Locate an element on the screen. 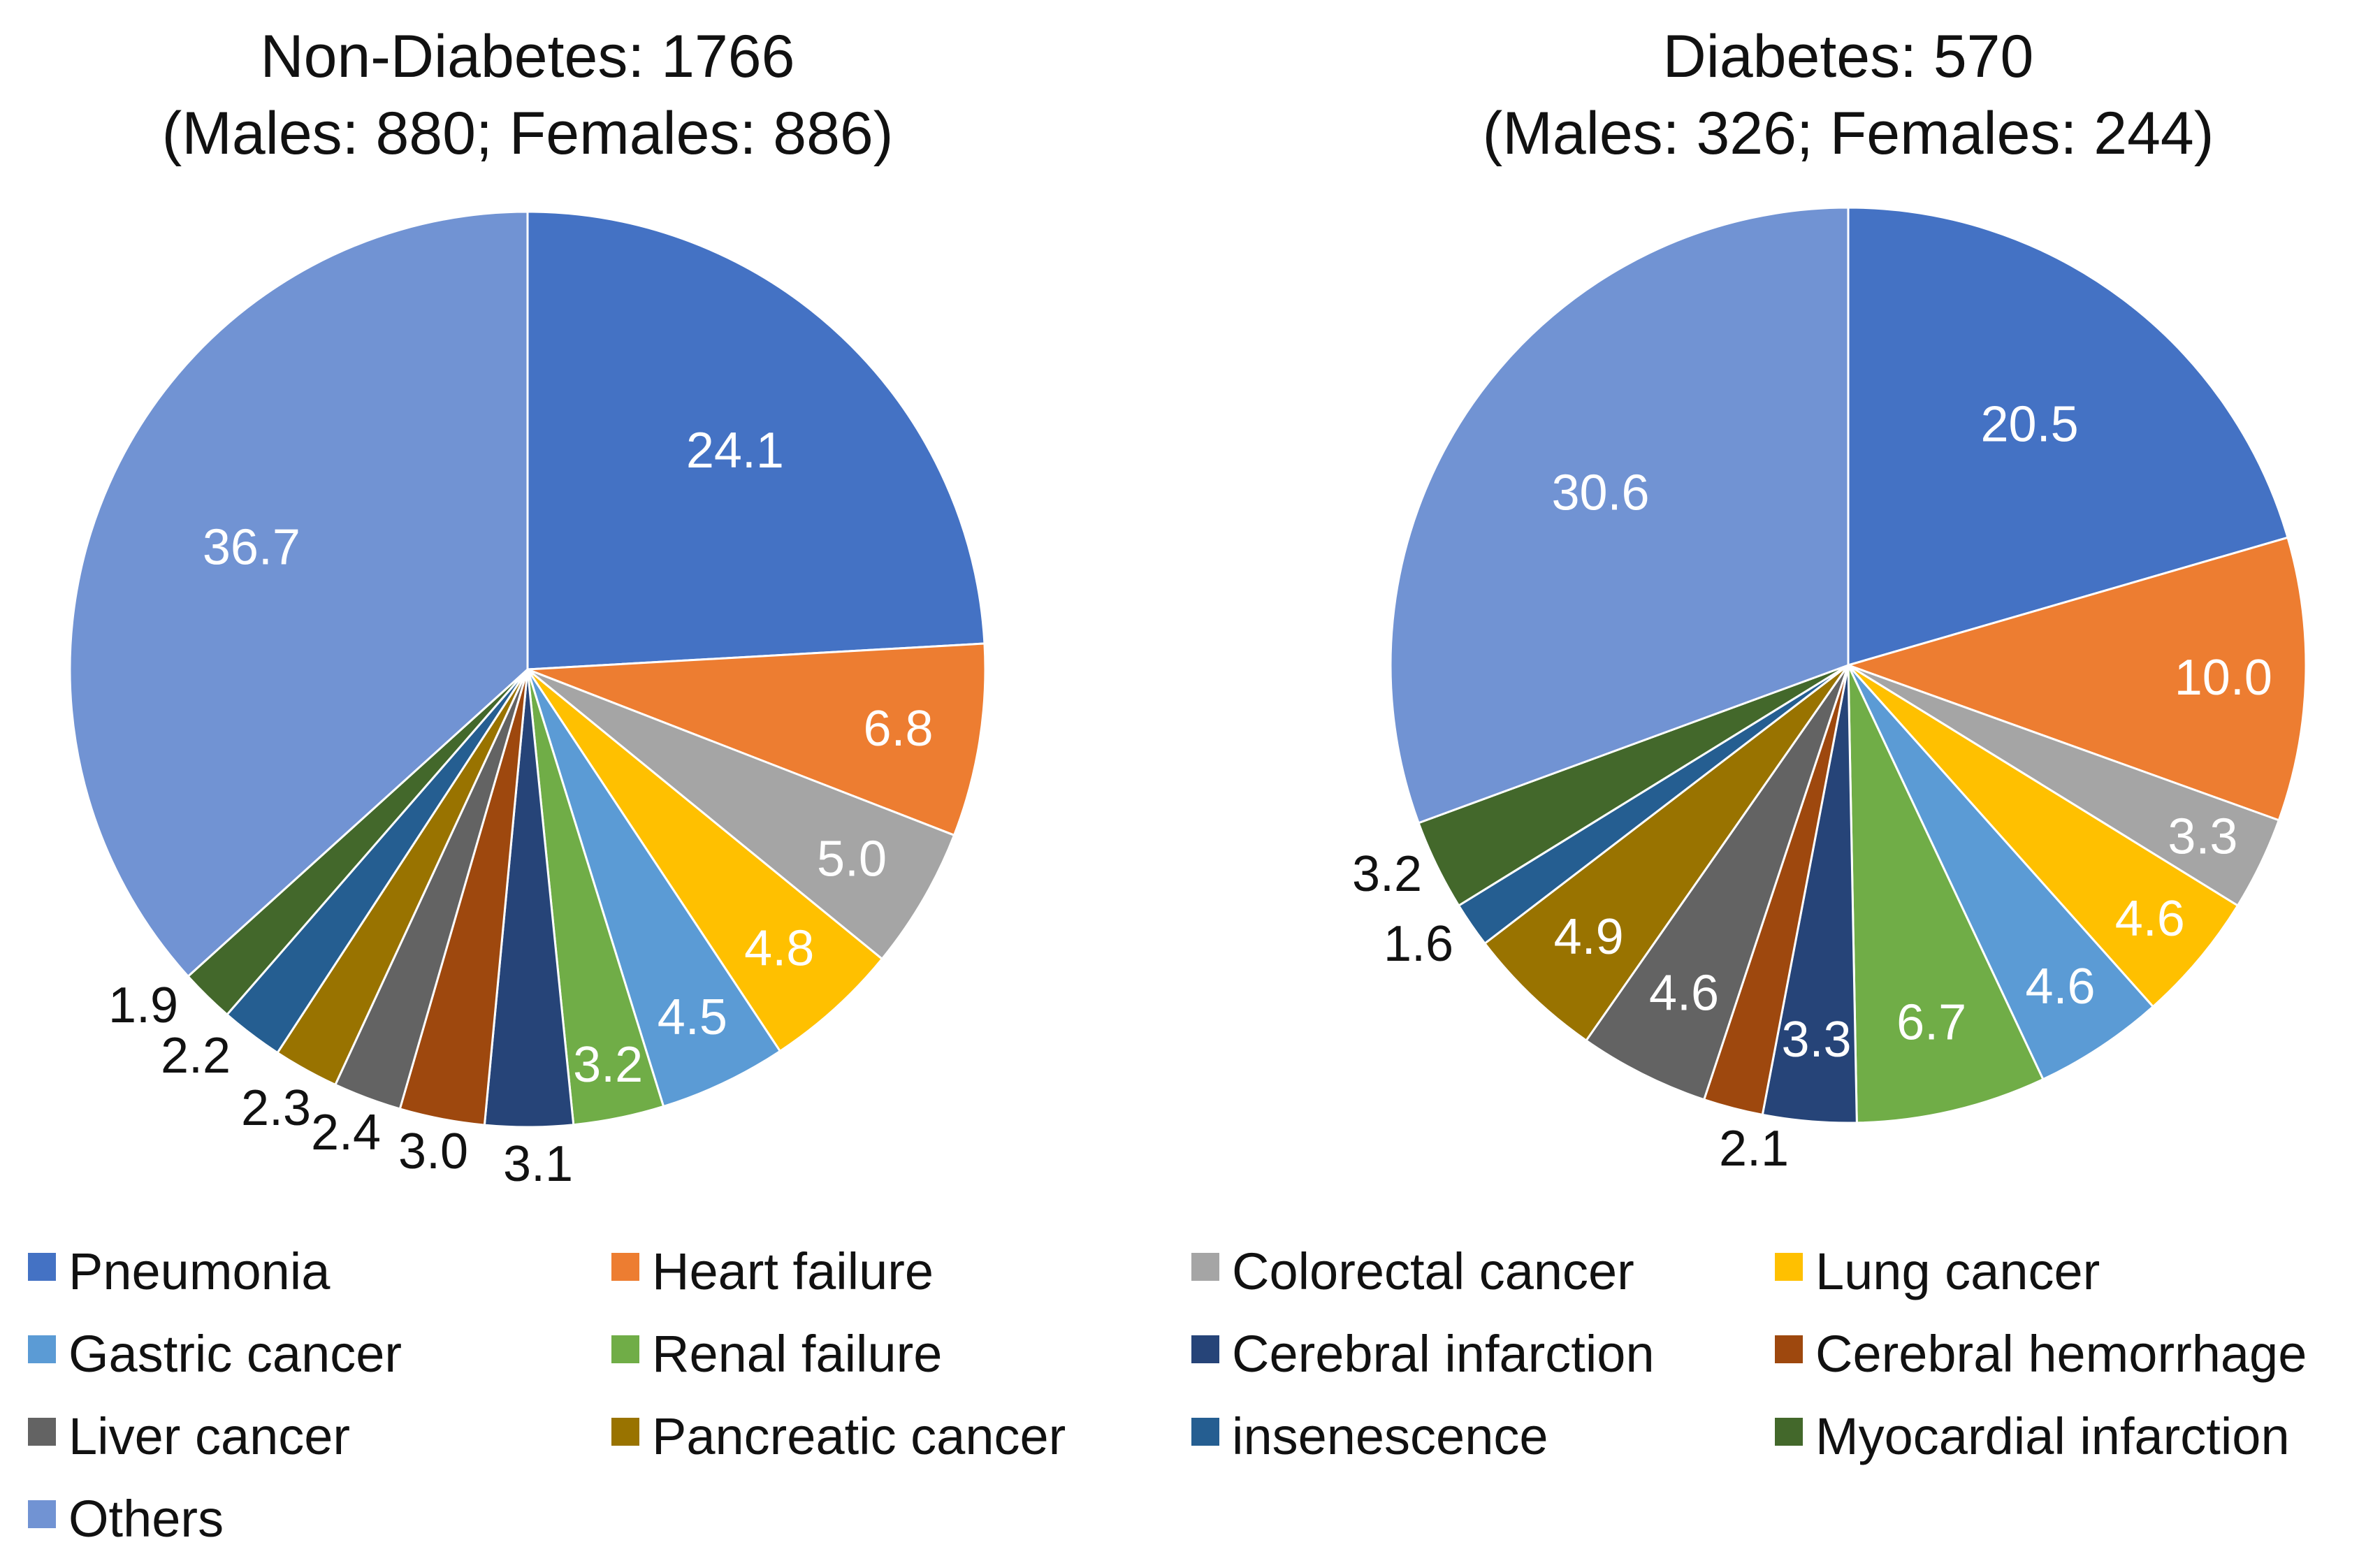 The height and width of the screenshot is (1568, 2366). legend-label-insenescence: insenescence is located at coordinates (1390, 1436).